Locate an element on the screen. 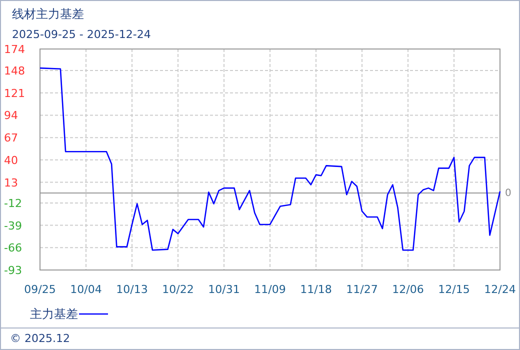 This screenshot has width=520, height=350. legend-label: 主力基差 is located at coordinates (54, 314).